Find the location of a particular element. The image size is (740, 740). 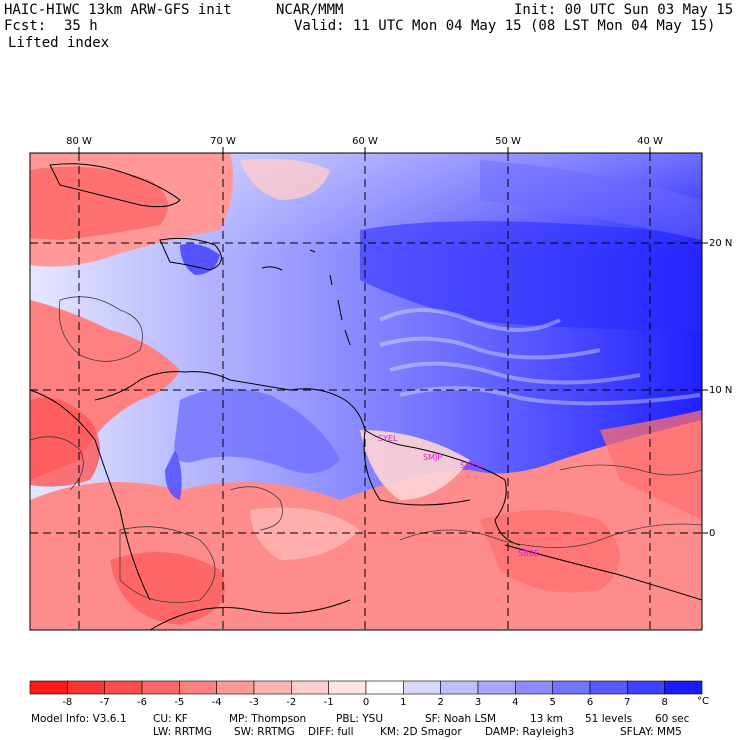

colorbar-tick-label: 8 is located at coordinates (664, 702).